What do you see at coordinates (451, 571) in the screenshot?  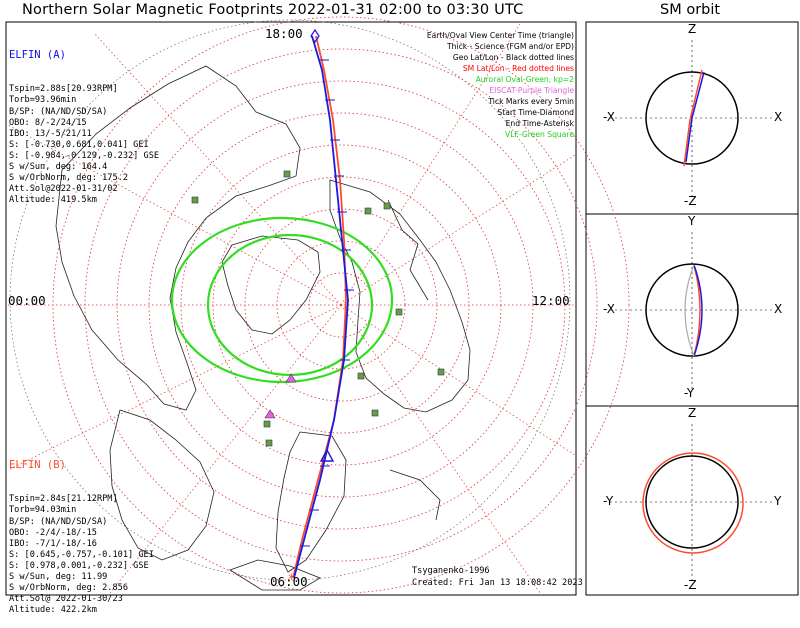 I see `credits-author: Tsyganenko-1996` at bounding box center [451, 571].